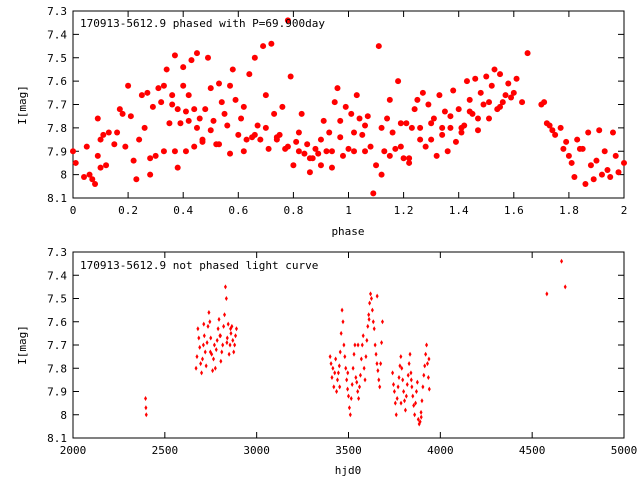 The height and width of the screenshot is (480, 640). What do you see at coordinates (624, 450) in the screenshot?
I see `unphased-x-tick-label: 5000` at bounding box center [624, 450].